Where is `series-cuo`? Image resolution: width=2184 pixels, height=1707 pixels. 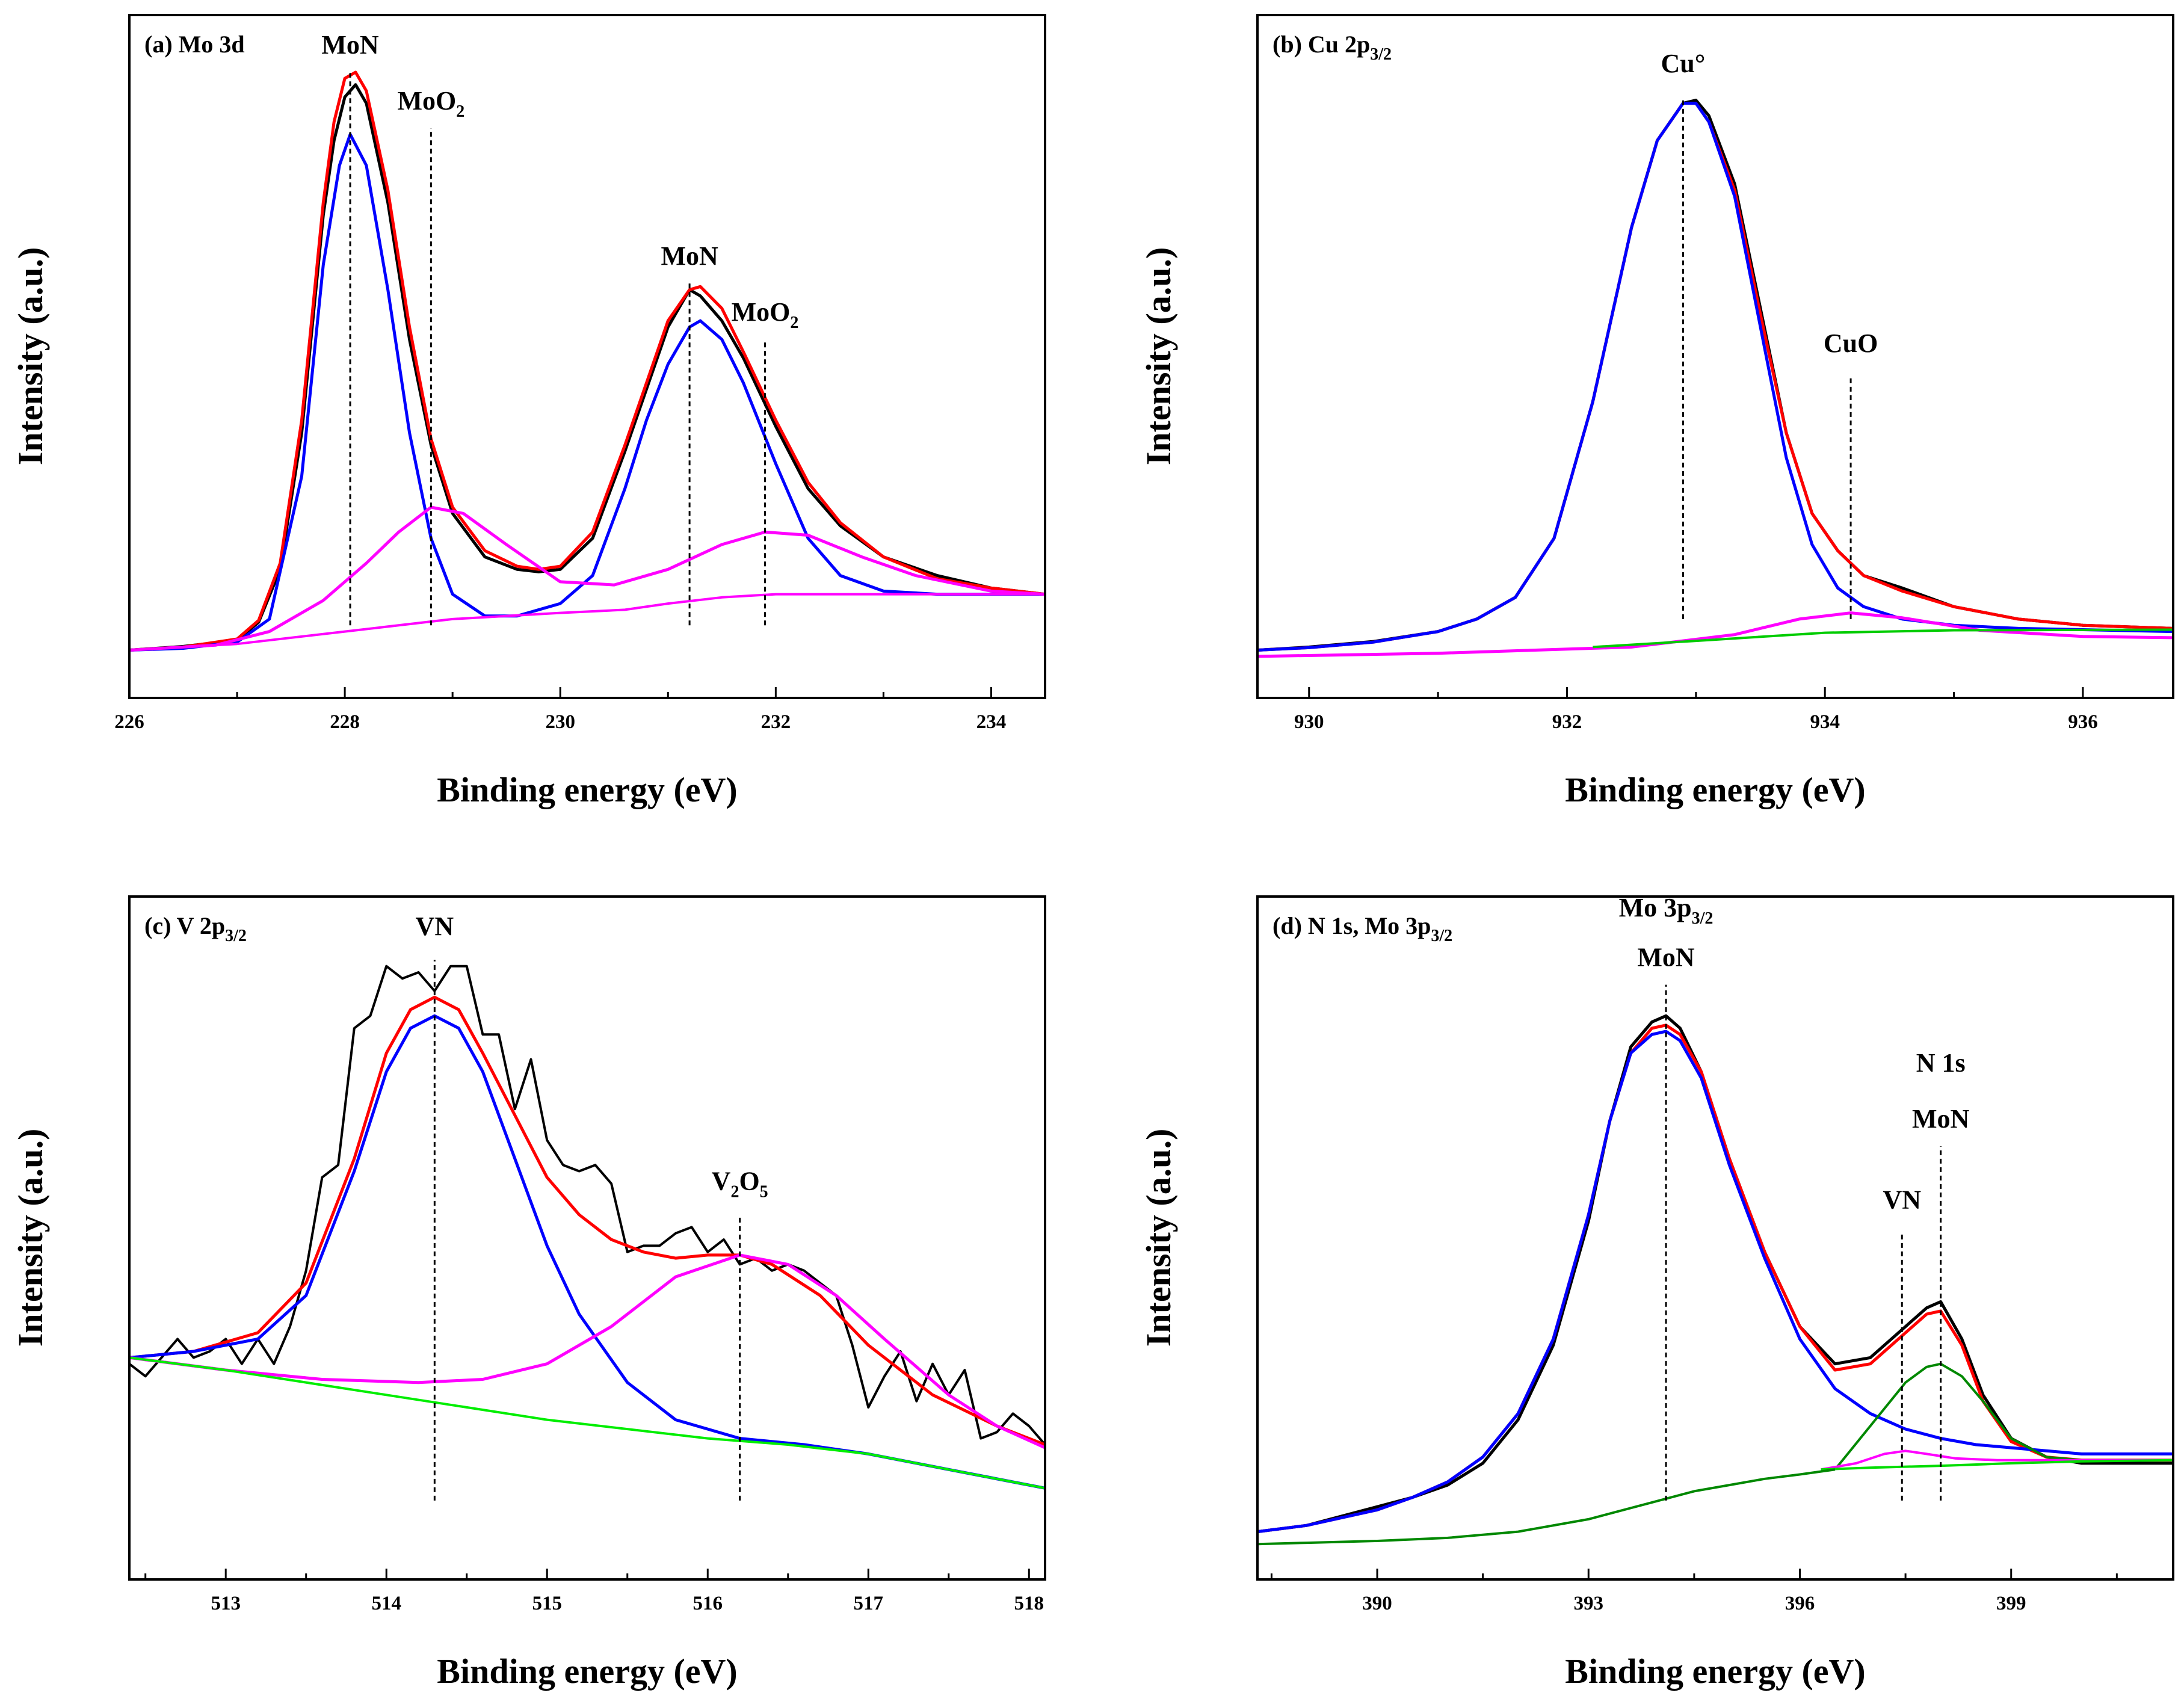
series-cuo is located at coordinates (1715, 635).